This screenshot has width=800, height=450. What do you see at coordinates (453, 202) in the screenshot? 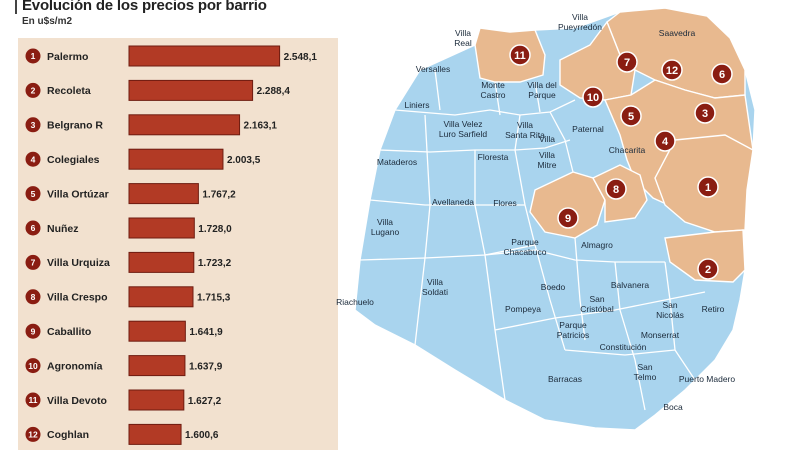
I see `neighborhood-label-avellaneda: Avellaneda` at bounding box center [453, 202].